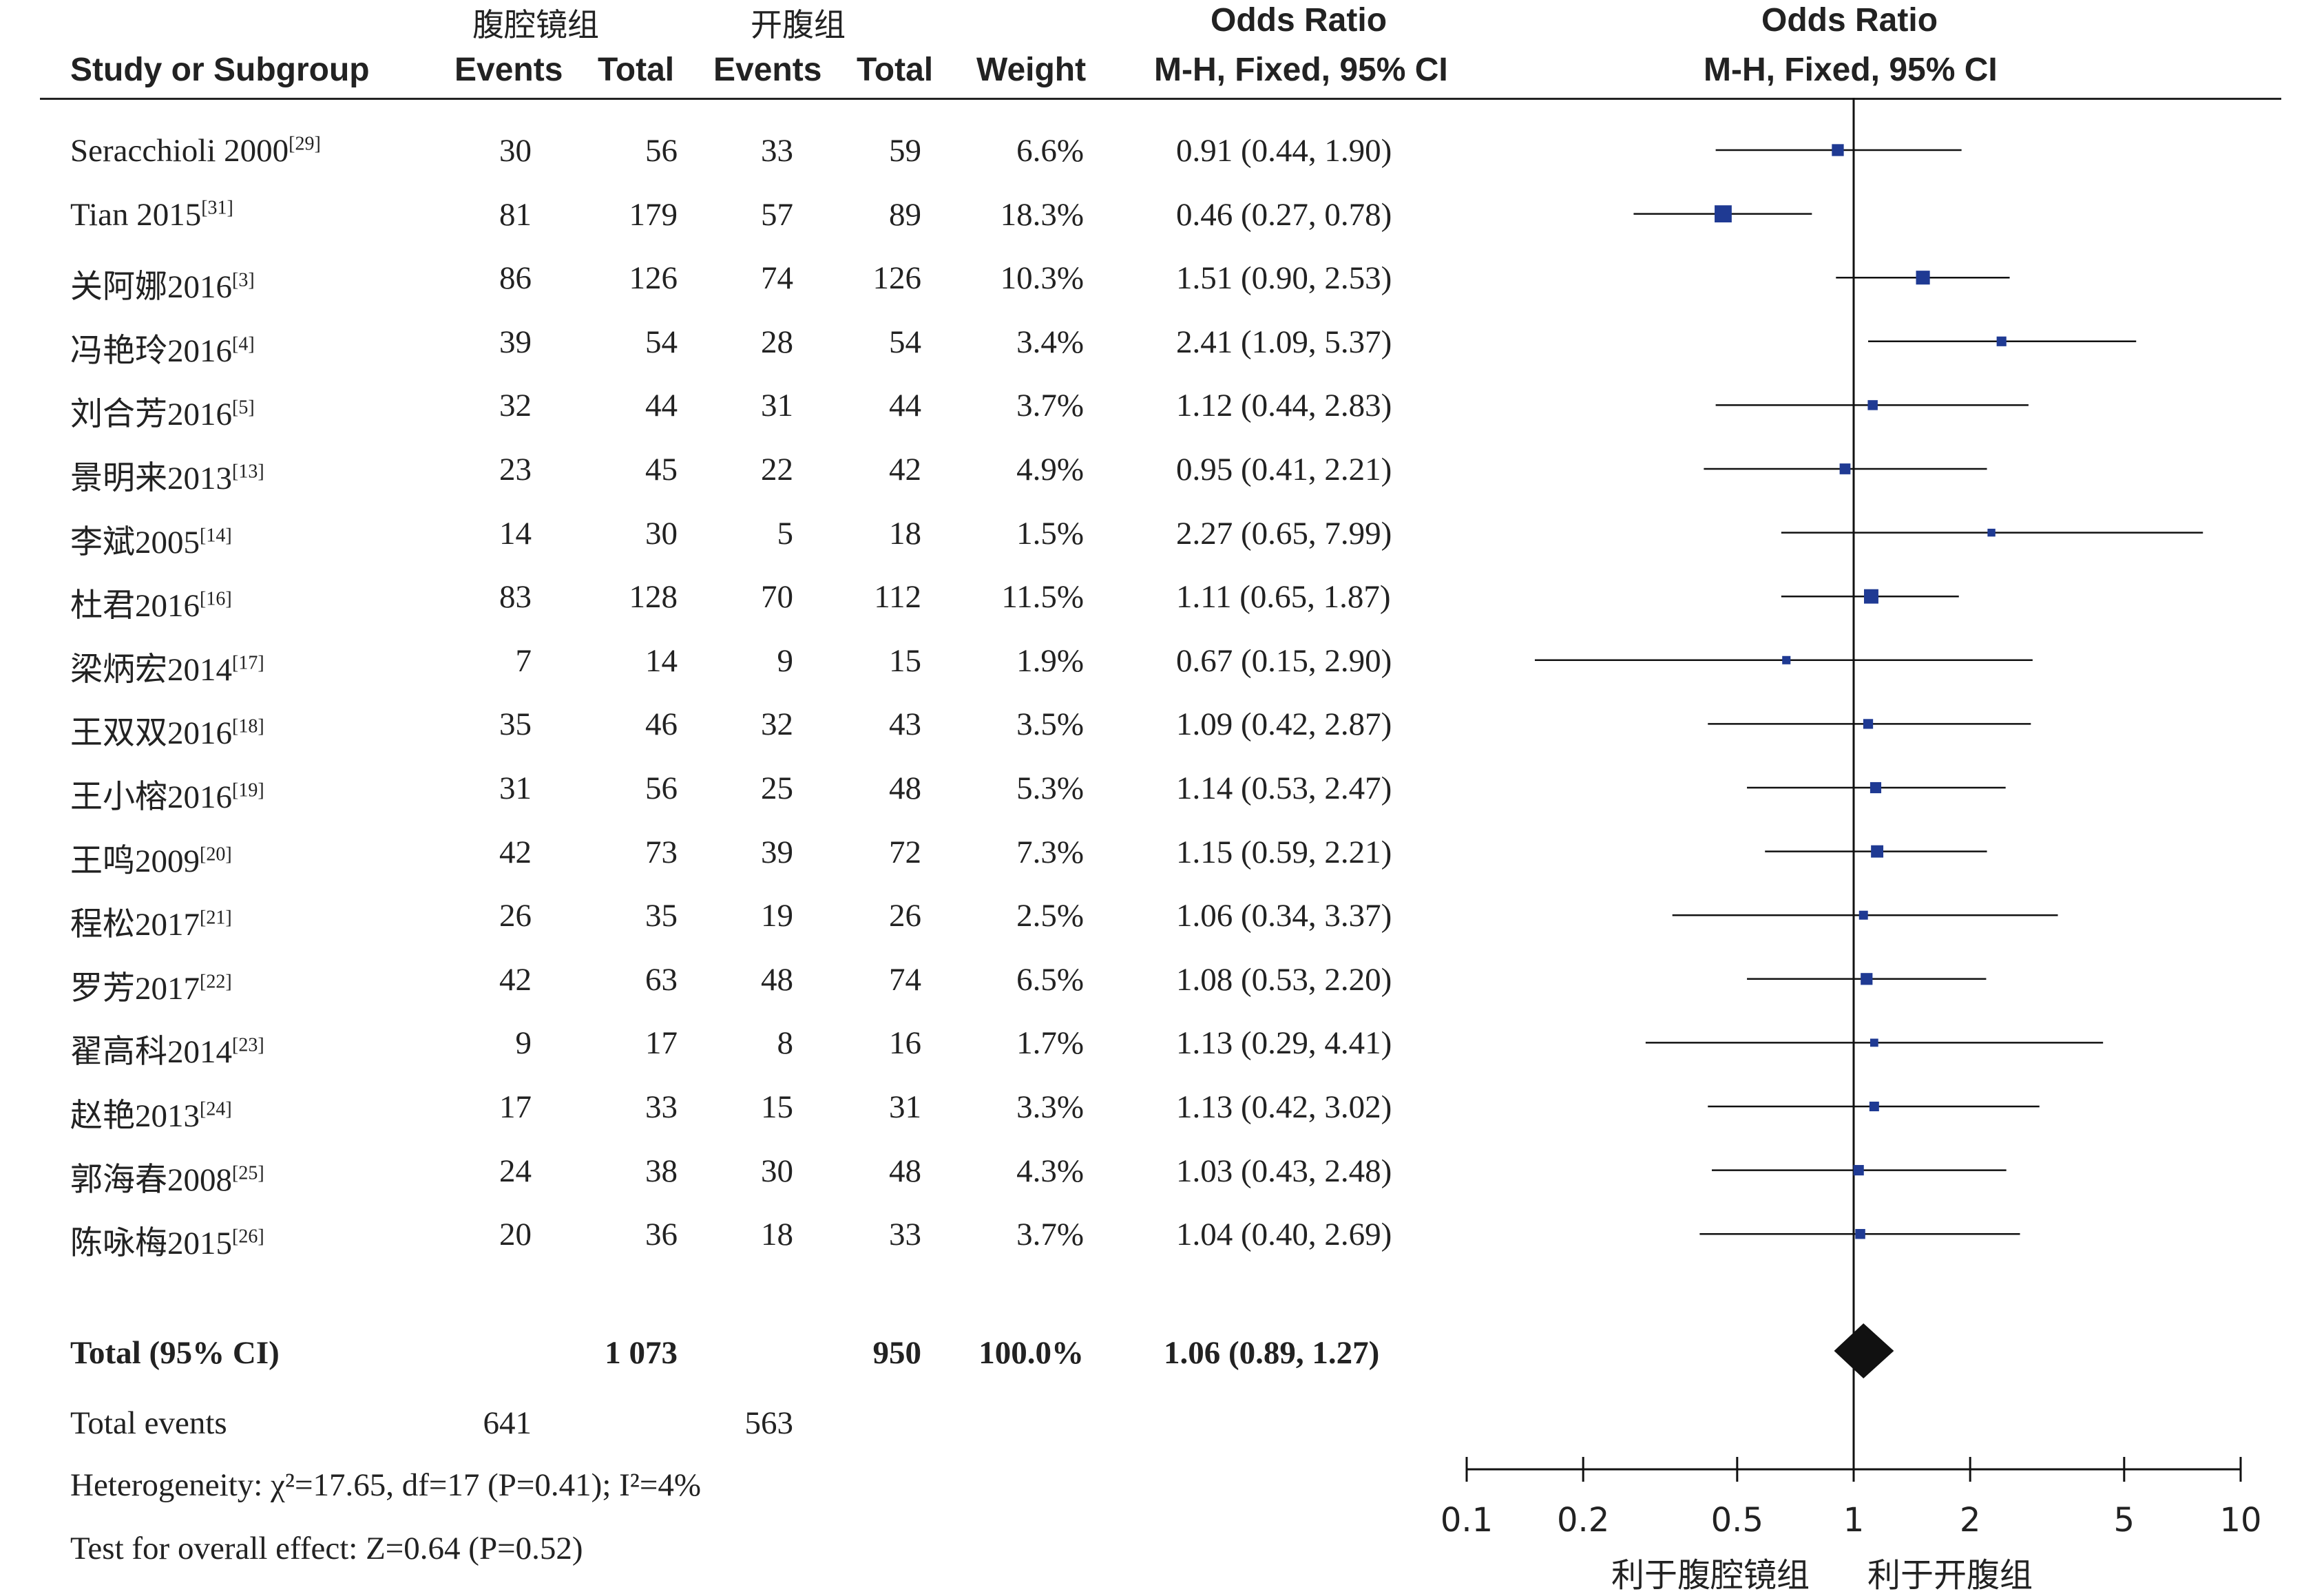 The image size is (2304, 1596). Describe the element at coordinates (654, 215) in the screenshot. I see `total1-cell: 179` at that location.